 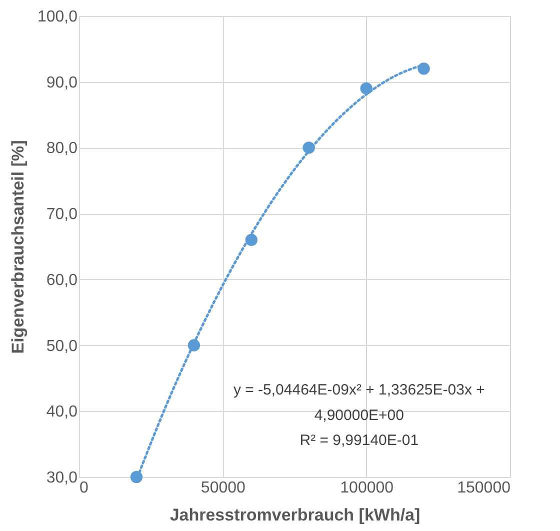 What do you see at coordinates (367, 488) in the screenshot?
I see `x-tick-label: 100000` at bounding box center [367, 488].